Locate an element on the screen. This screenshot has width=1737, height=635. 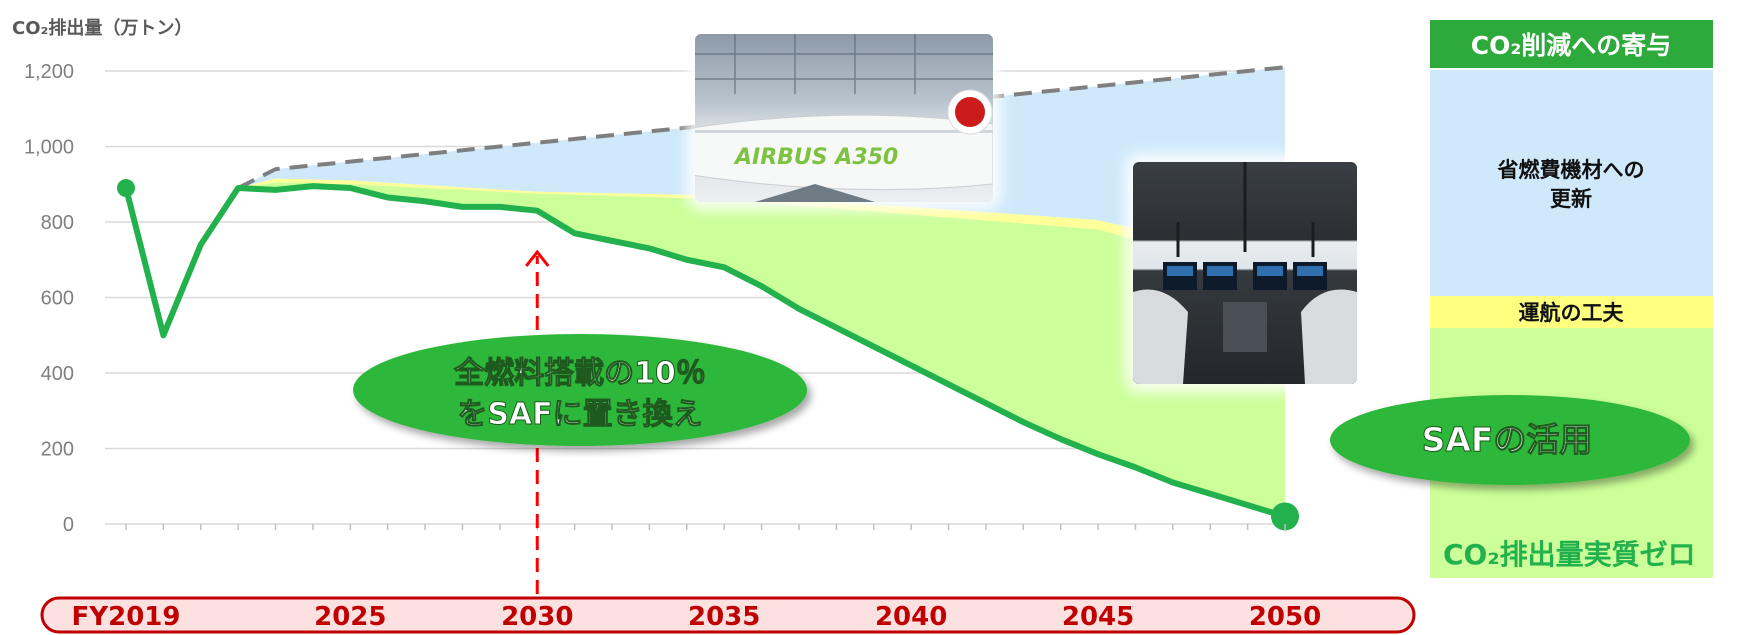
legend-panel-operations is located at coordinates (1571, 312).